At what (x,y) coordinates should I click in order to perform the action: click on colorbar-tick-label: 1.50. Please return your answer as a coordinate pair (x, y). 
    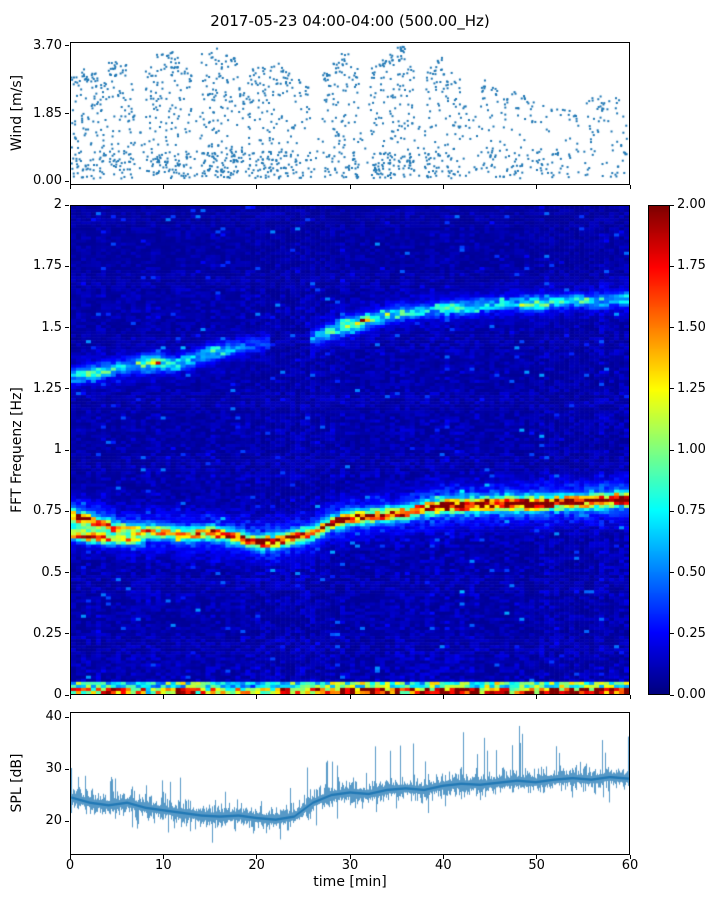
    Looking at the image, I should click on (691, 327).